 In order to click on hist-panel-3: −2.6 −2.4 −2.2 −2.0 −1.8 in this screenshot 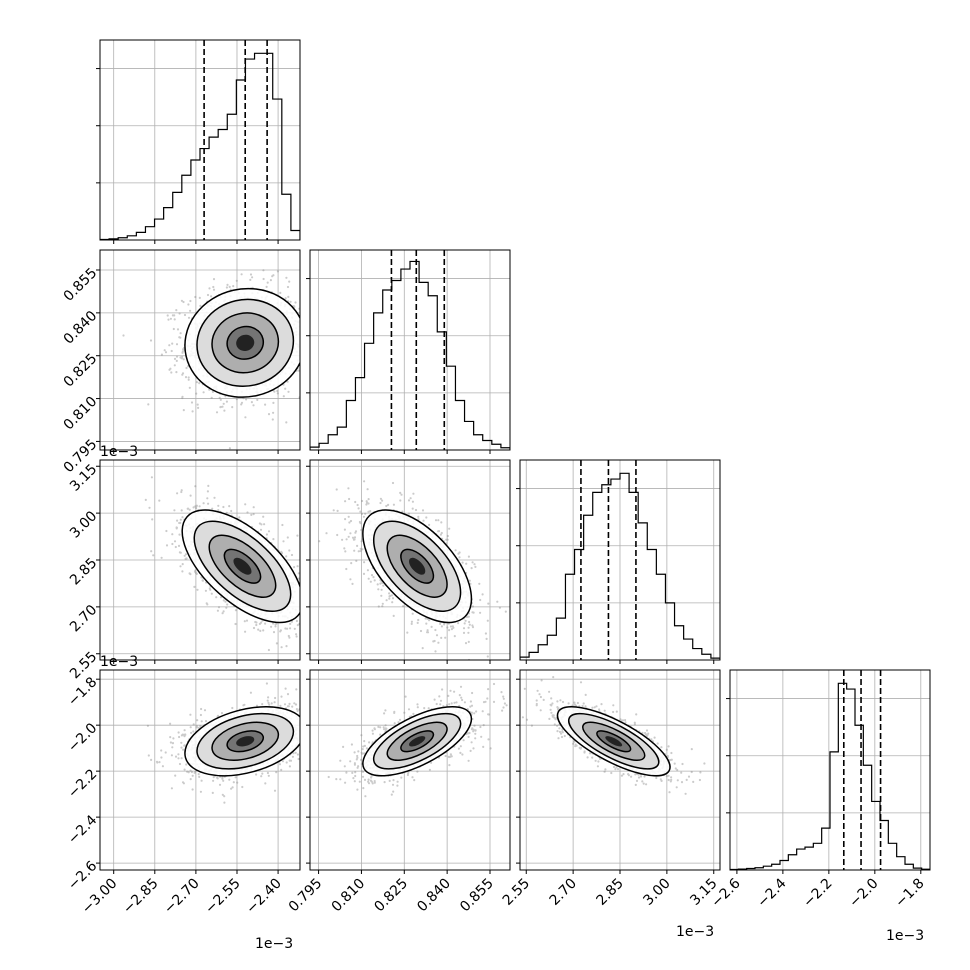, I will do `click(819, 790)`.